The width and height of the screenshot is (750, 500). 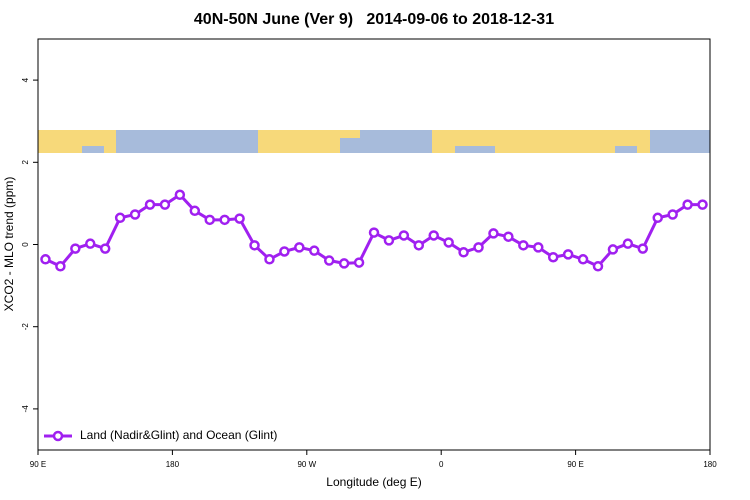 What do you see at coordinates (306, 464) in the screenshot?
I see `x-tick-label: 90 W` at bounding box center [306, 464].